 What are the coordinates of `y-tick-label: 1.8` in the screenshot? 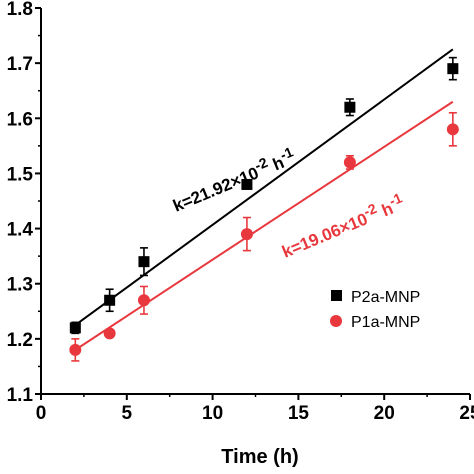 It's located at (20, 10).